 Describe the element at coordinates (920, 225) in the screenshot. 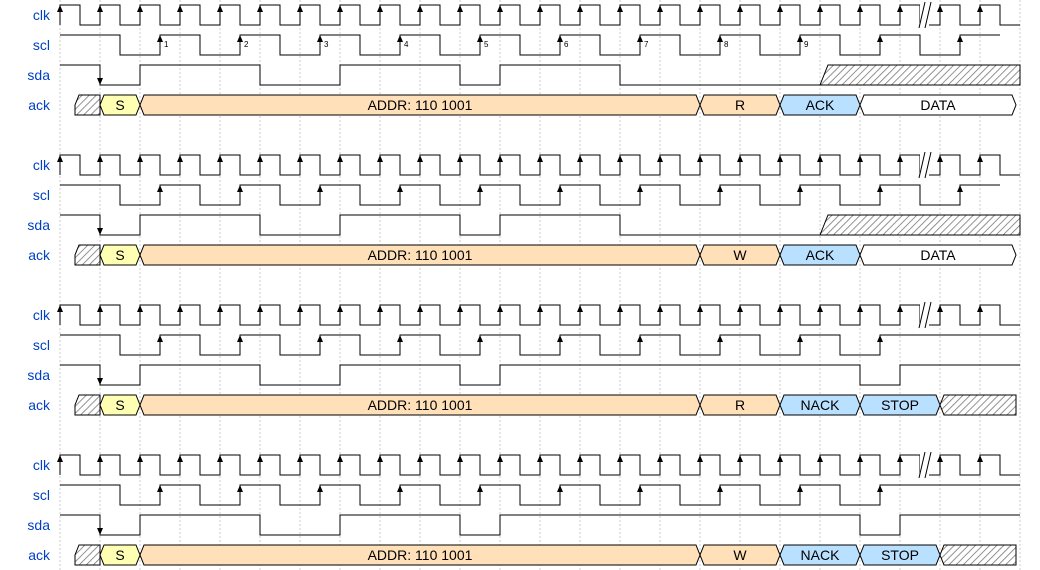

I see `sda-undefined-region` at that location.